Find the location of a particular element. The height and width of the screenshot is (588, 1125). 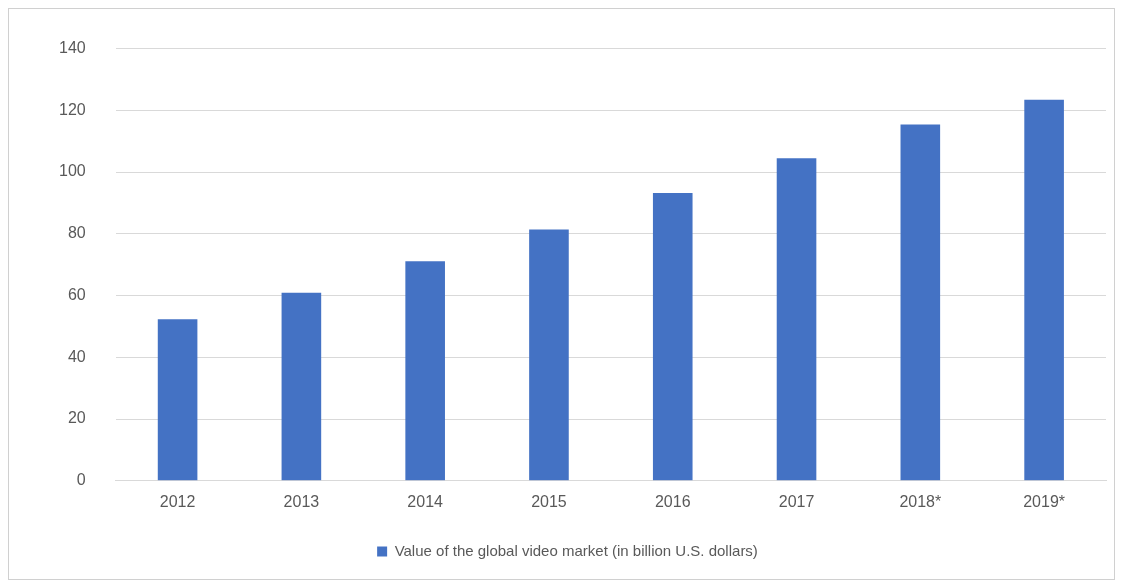

y-tick-label: 60 is located at coordinates (76, 294).